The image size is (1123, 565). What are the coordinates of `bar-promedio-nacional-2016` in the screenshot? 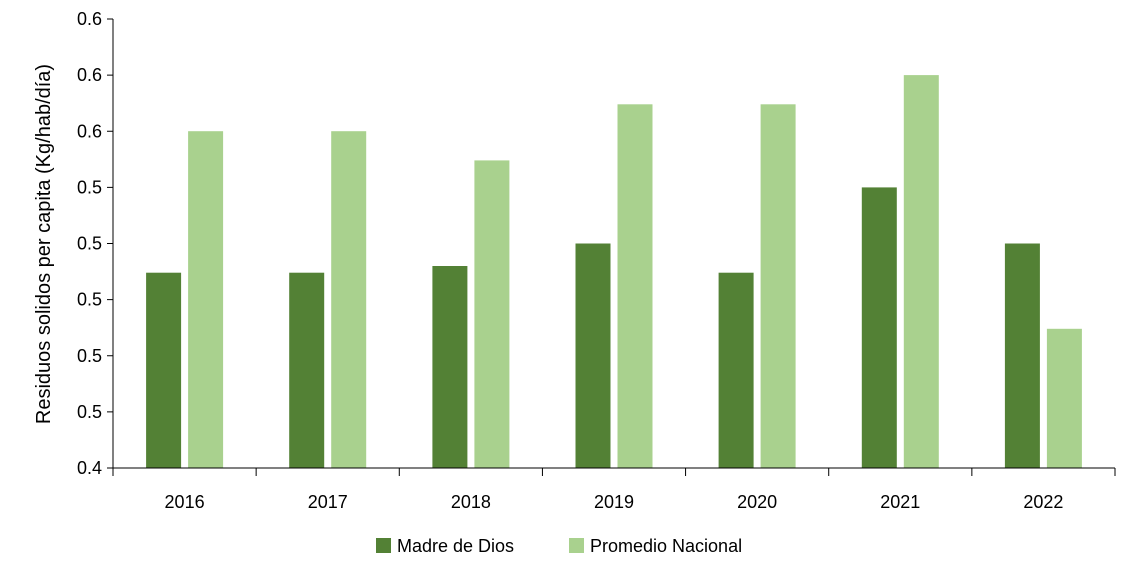 It's located at (206, 299).